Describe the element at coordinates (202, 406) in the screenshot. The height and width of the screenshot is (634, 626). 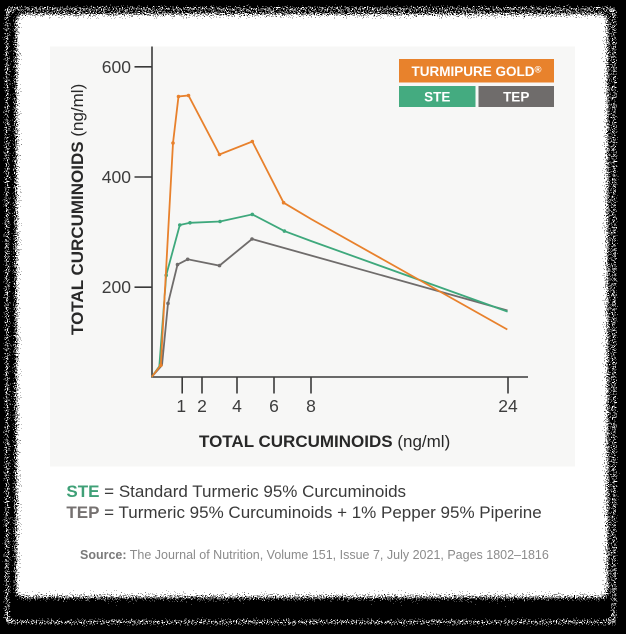
I see `svg-text: 2` at that location.